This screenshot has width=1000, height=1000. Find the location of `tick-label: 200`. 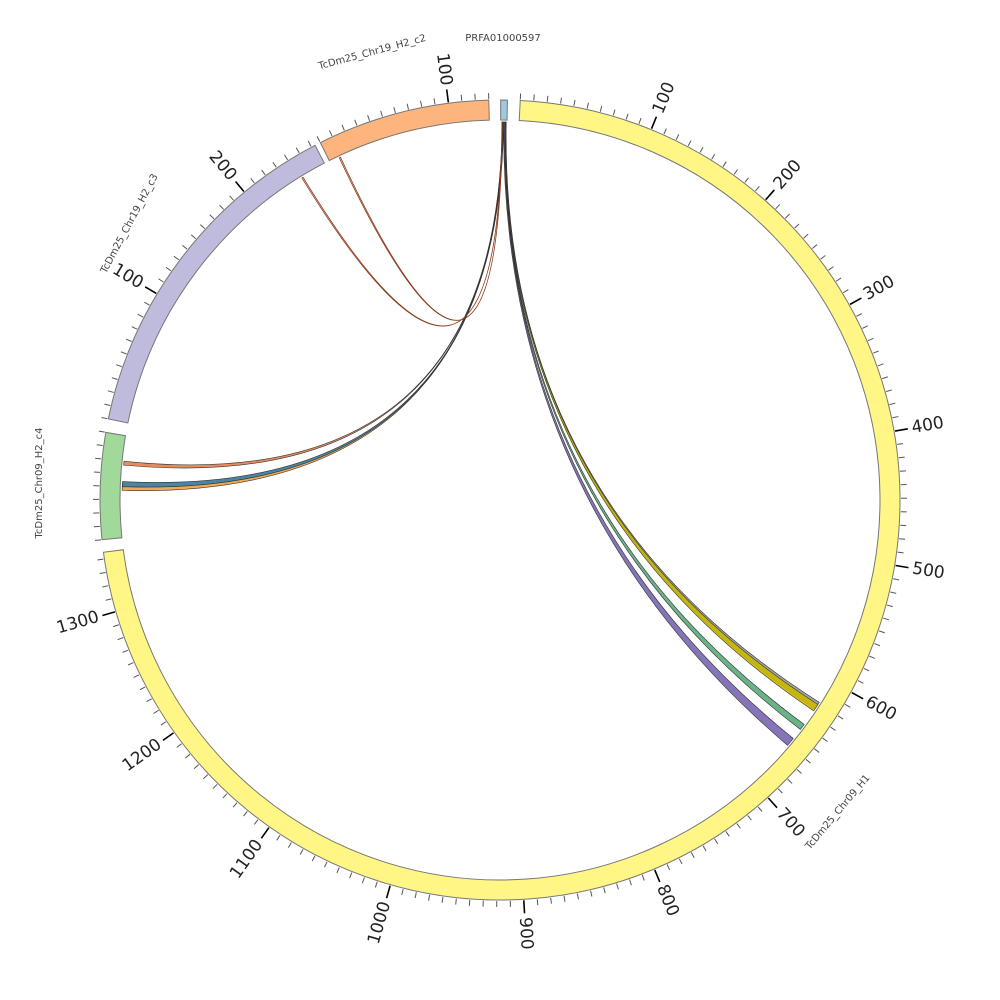

tick-label: 200 is located at coordinates (223, 166).